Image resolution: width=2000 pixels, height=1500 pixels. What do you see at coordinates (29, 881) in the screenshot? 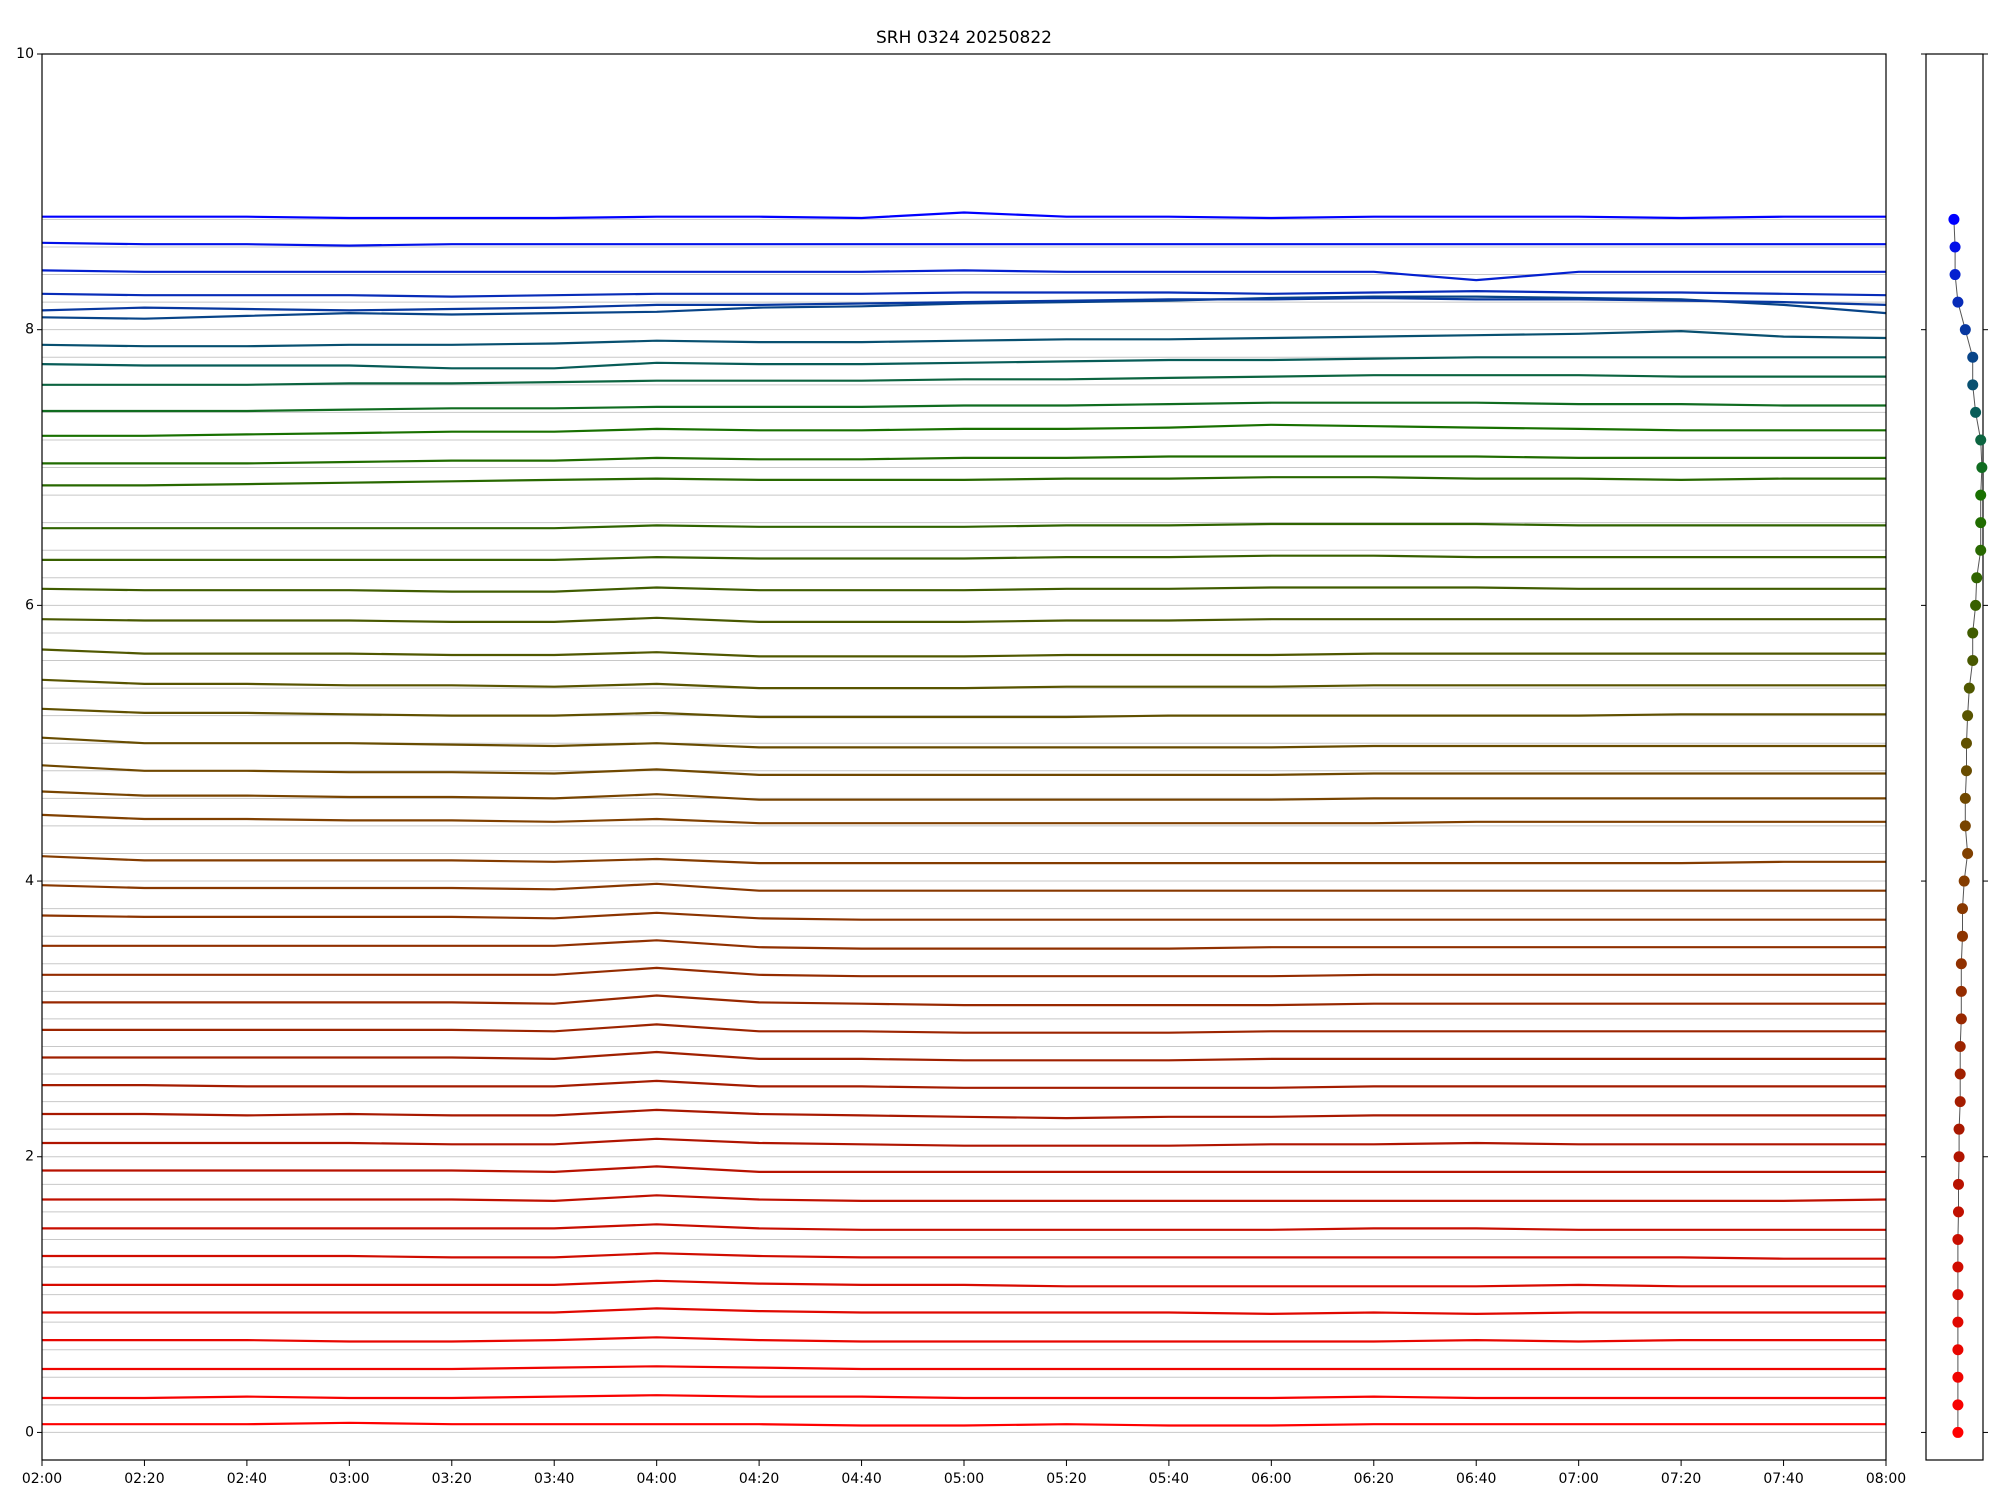
I see `y-tick-label: 4` at bounding box center [29, 881].